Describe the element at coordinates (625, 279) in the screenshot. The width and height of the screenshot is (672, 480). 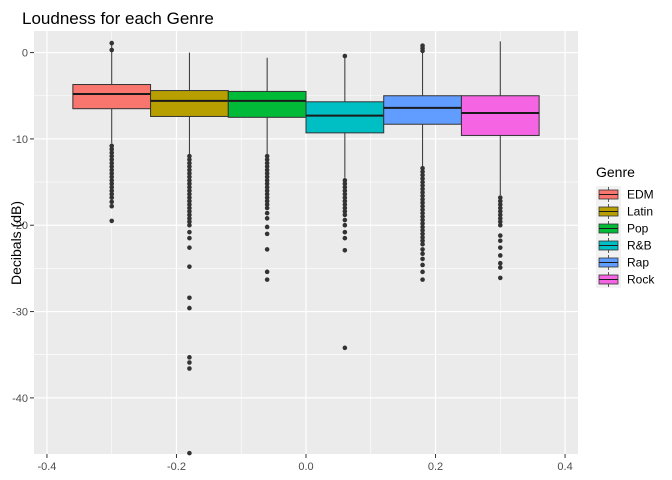
I see `legend-item-rock: Rock` at that location.